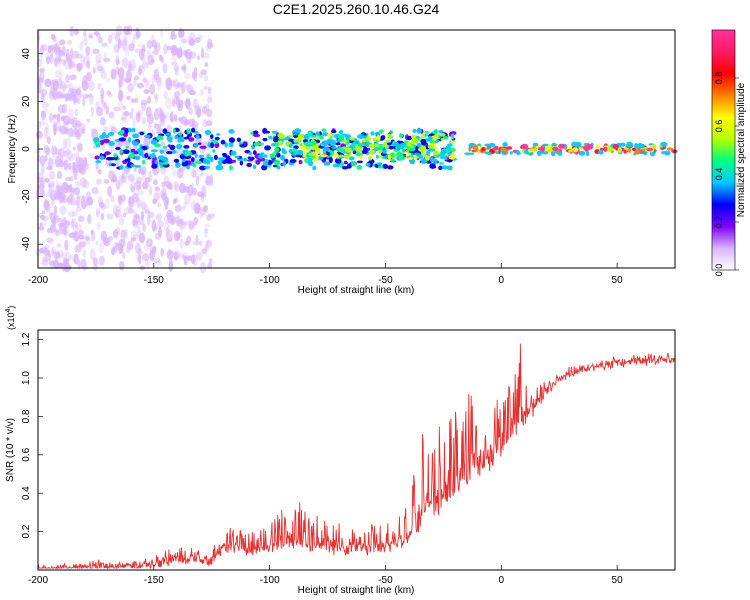  What do you see at coordinates (501, 280) in the screenshot?
I see `x-tick-label: 0` at bounding box center [501, 280].